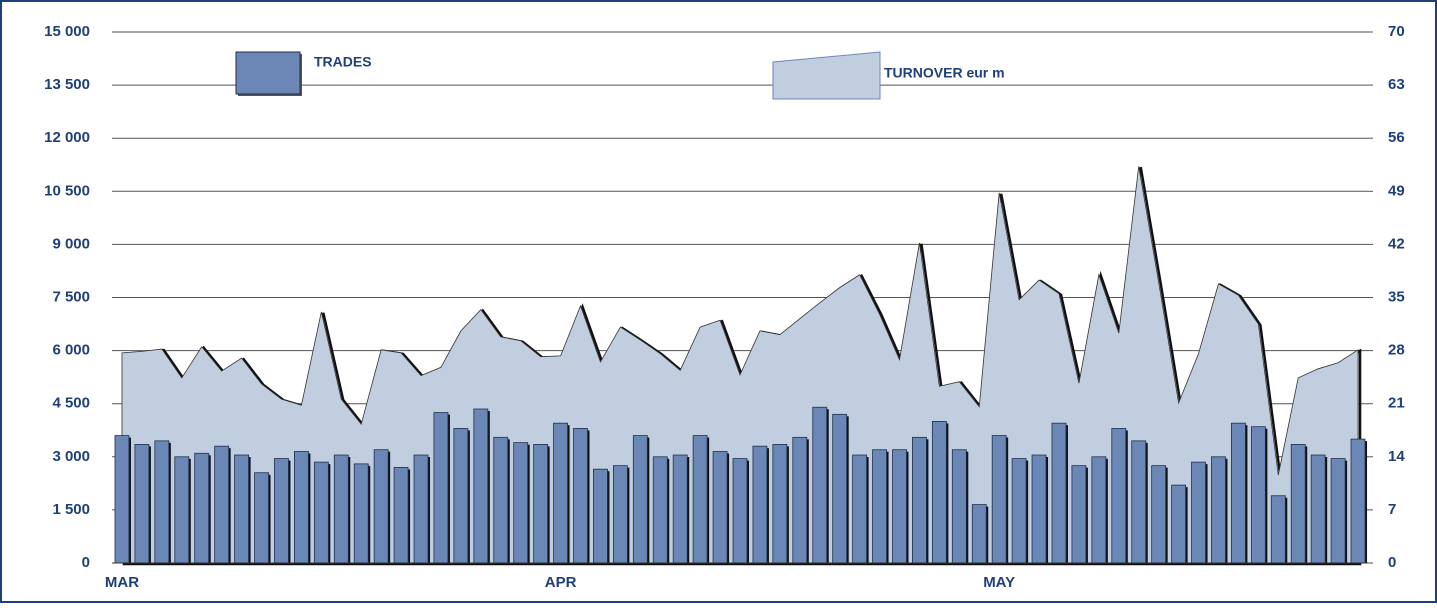 This screenshot has height=608, width=1437. What do you see at coordinates (67, 137) in the screenshot?
I see `y-tick-label: 12 000` at bounding box center [67, 137].